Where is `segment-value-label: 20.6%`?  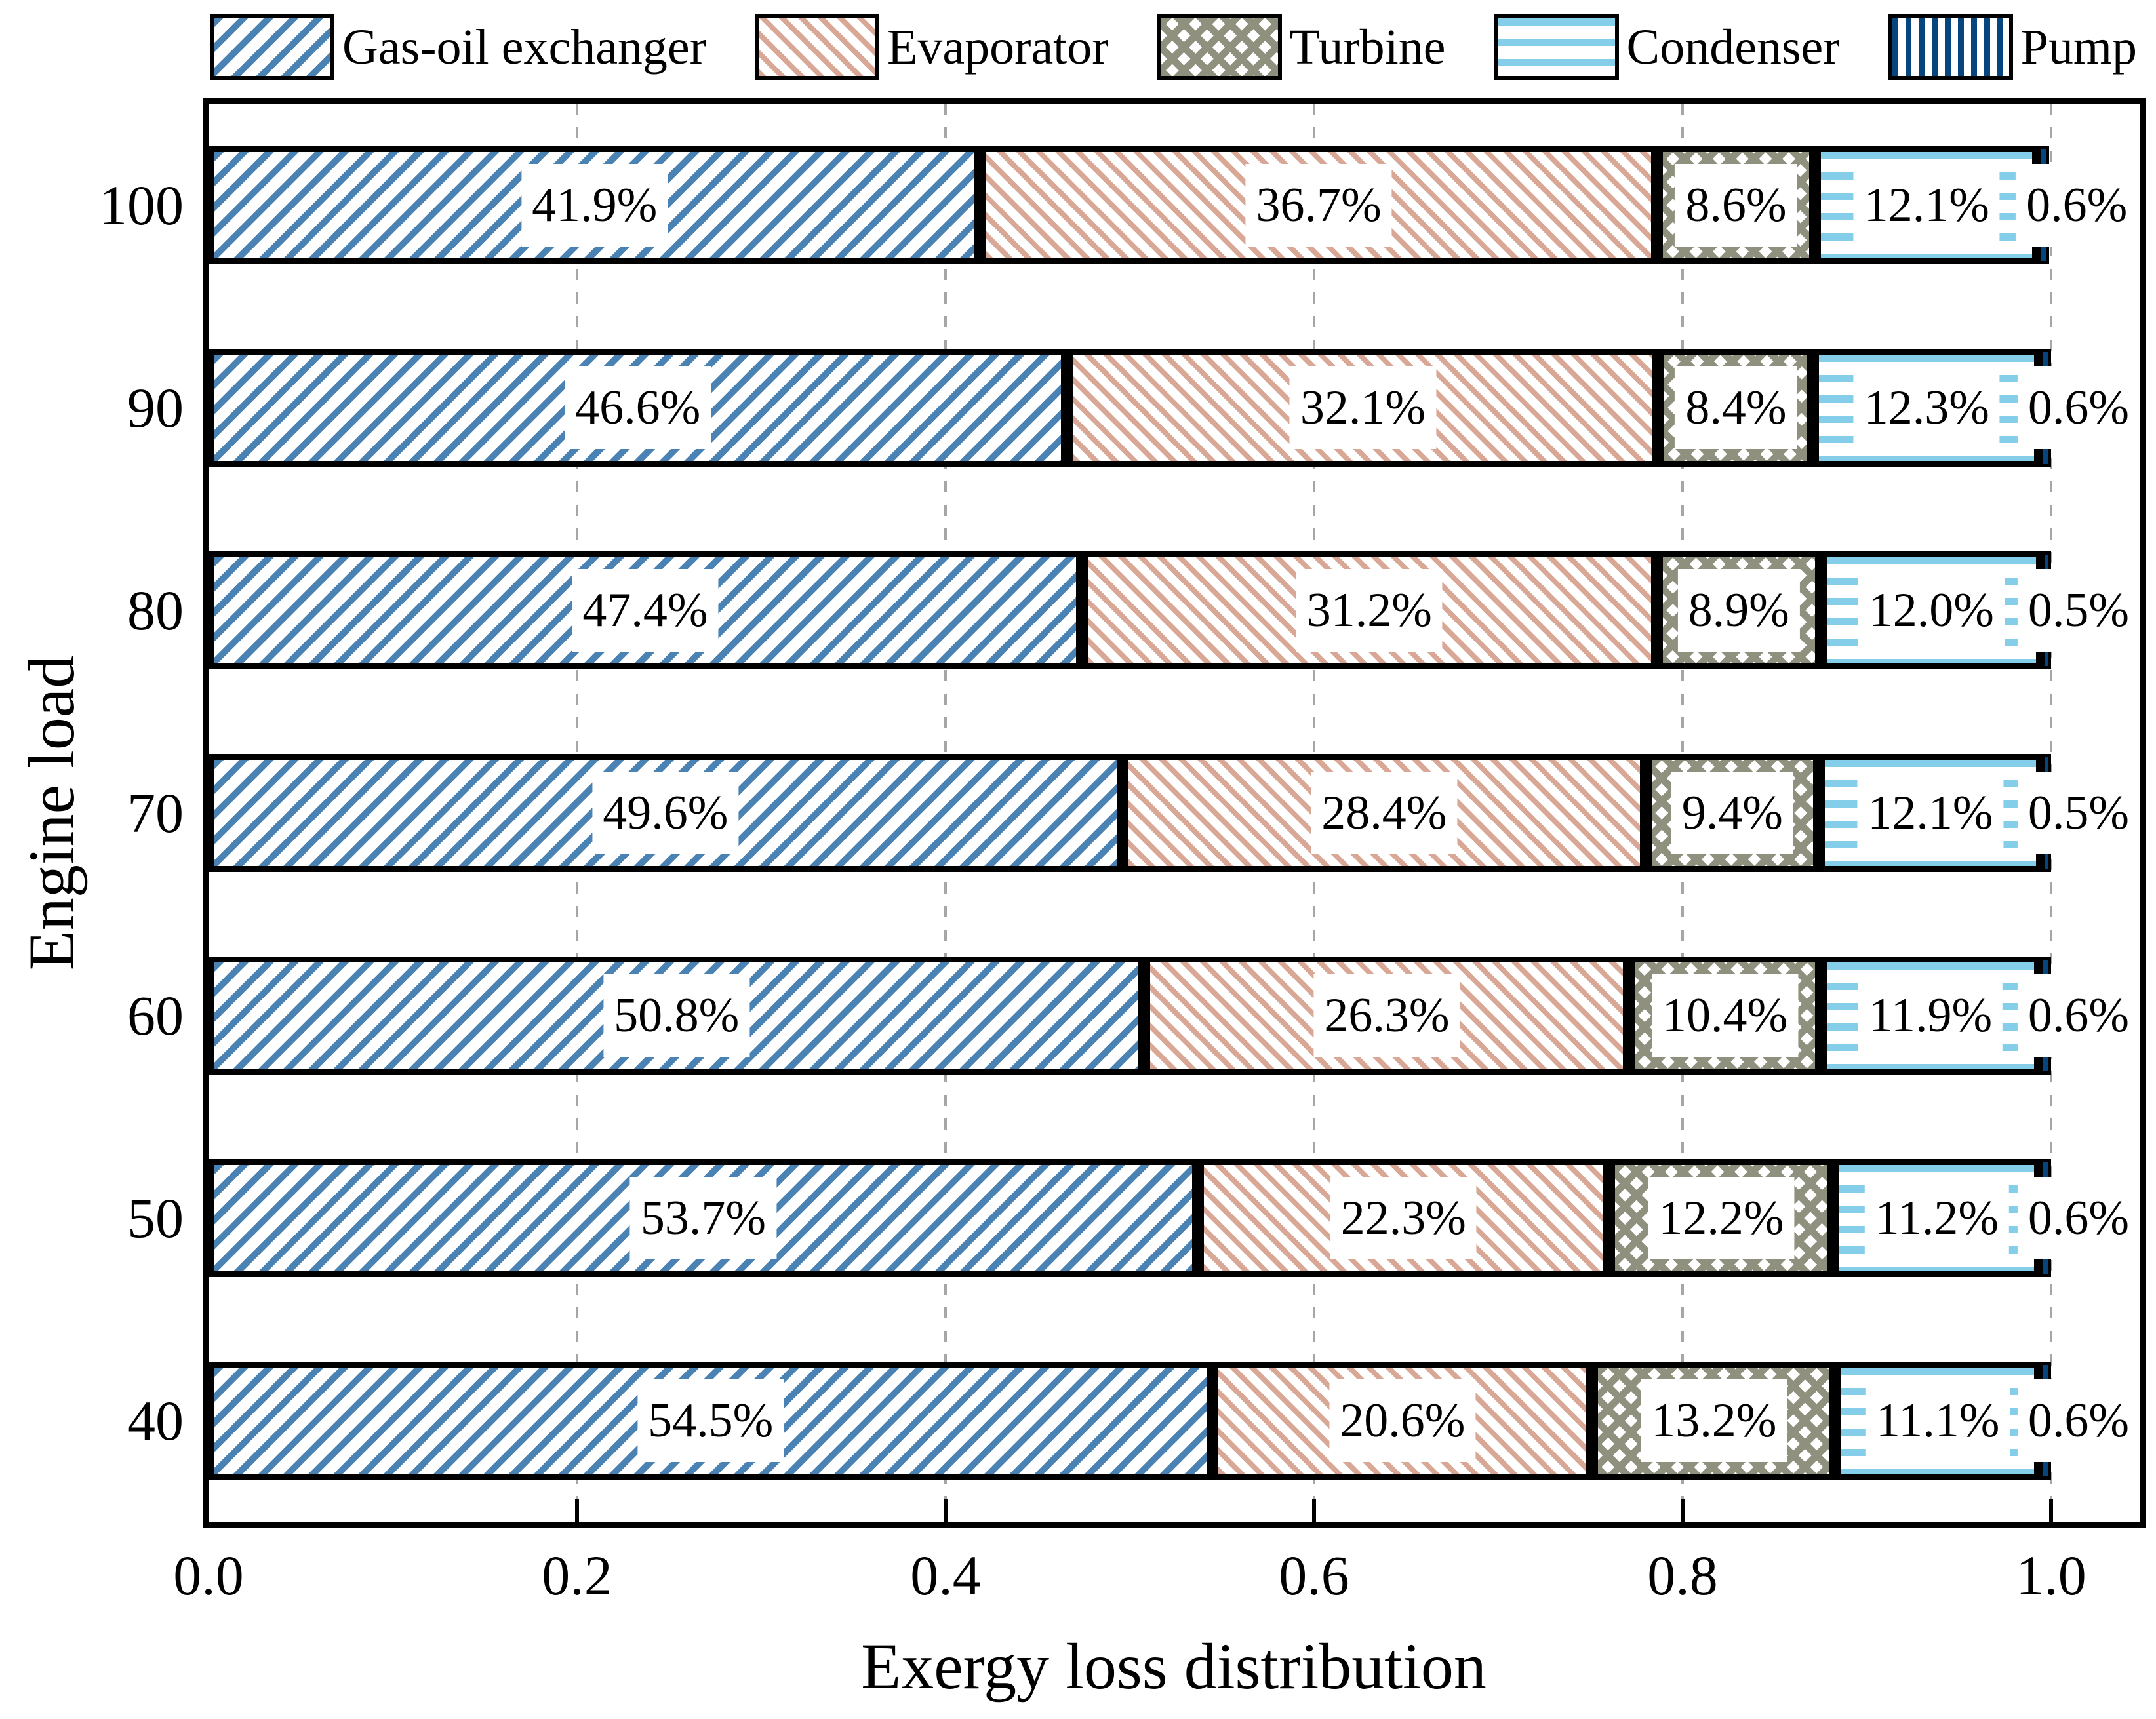 segment-value-label: 20.6% is located at coordinates (1402, 1421).